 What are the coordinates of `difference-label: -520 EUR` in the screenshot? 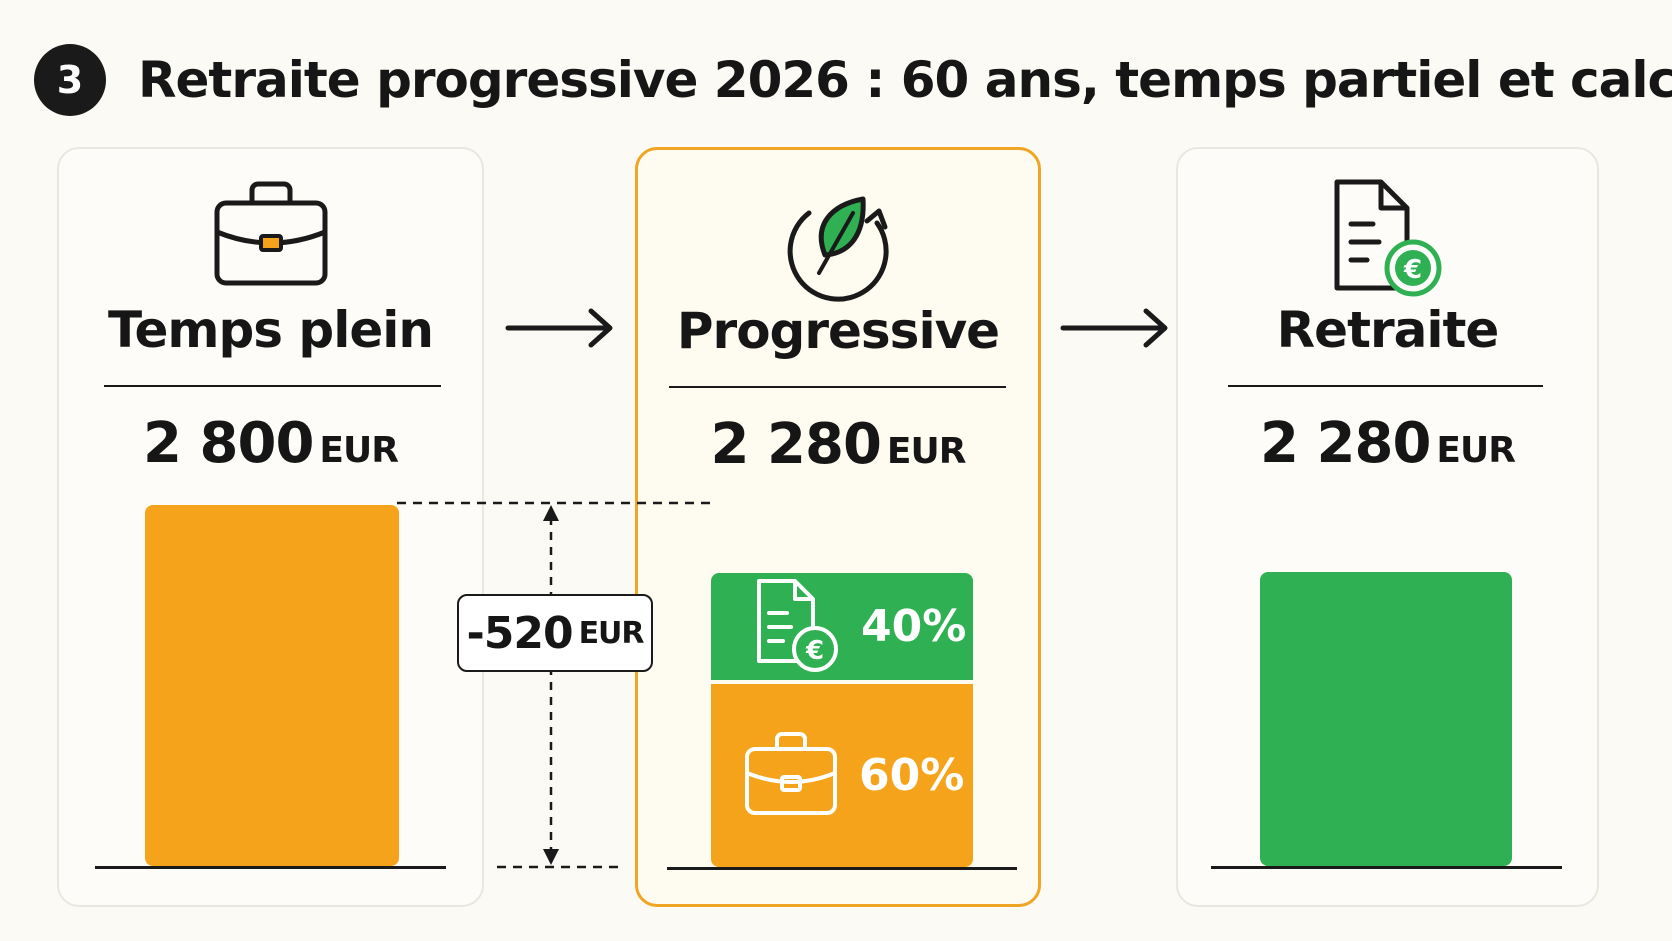 It's located at (555, 633).